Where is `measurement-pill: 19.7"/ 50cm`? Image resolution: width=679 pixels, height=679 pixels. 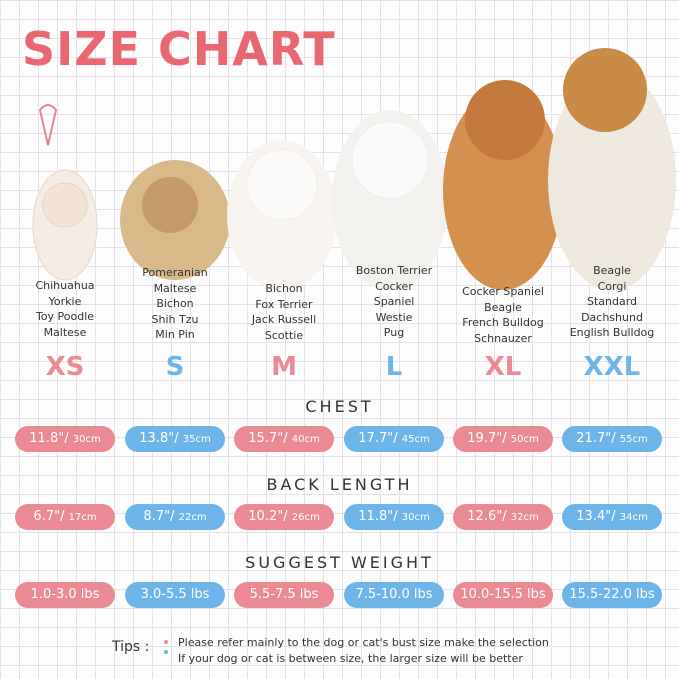
measurement-pill: 19.7"/ 50cm is located at coordinates (503, 439).